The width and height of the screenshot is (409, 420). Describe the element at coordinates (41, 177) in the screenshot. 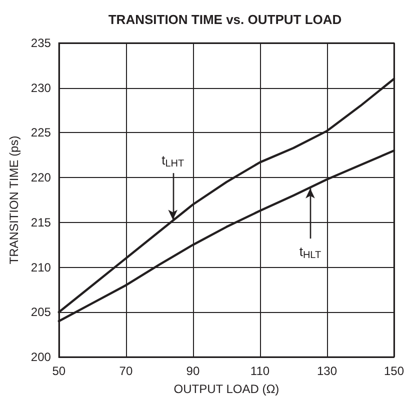

I see `y-tick-label: 220` at that location.